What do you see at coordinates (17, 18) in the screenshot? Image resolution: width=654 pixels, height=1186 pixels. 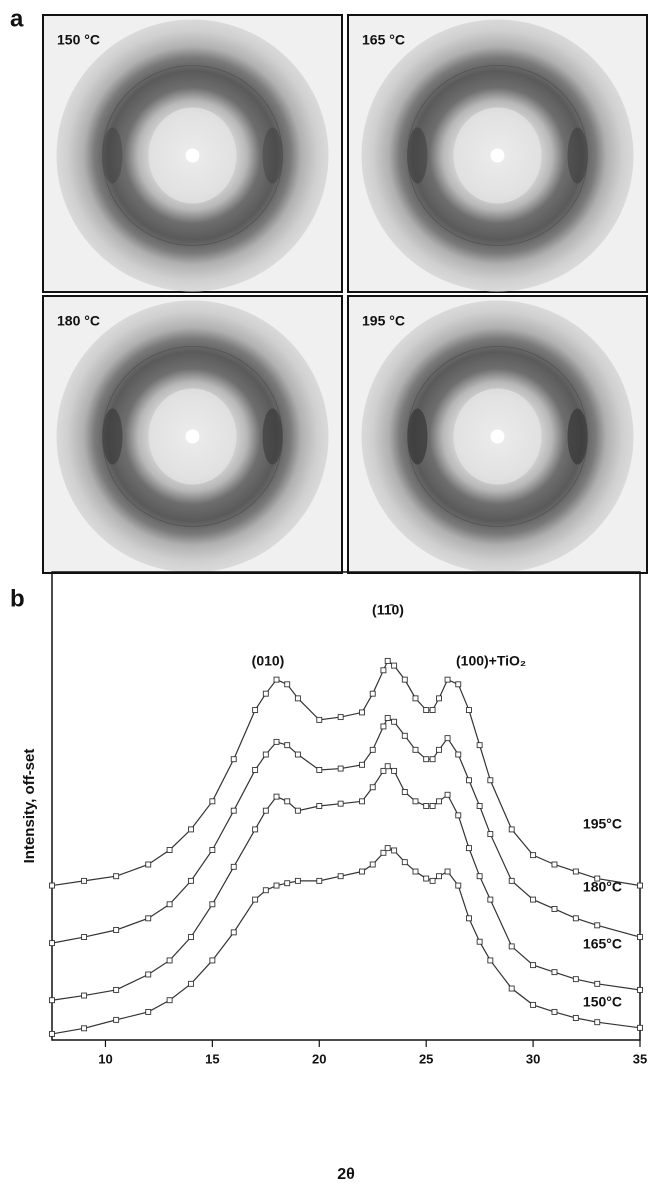 I see `panel-label: a` at bounding box center [17, 18].